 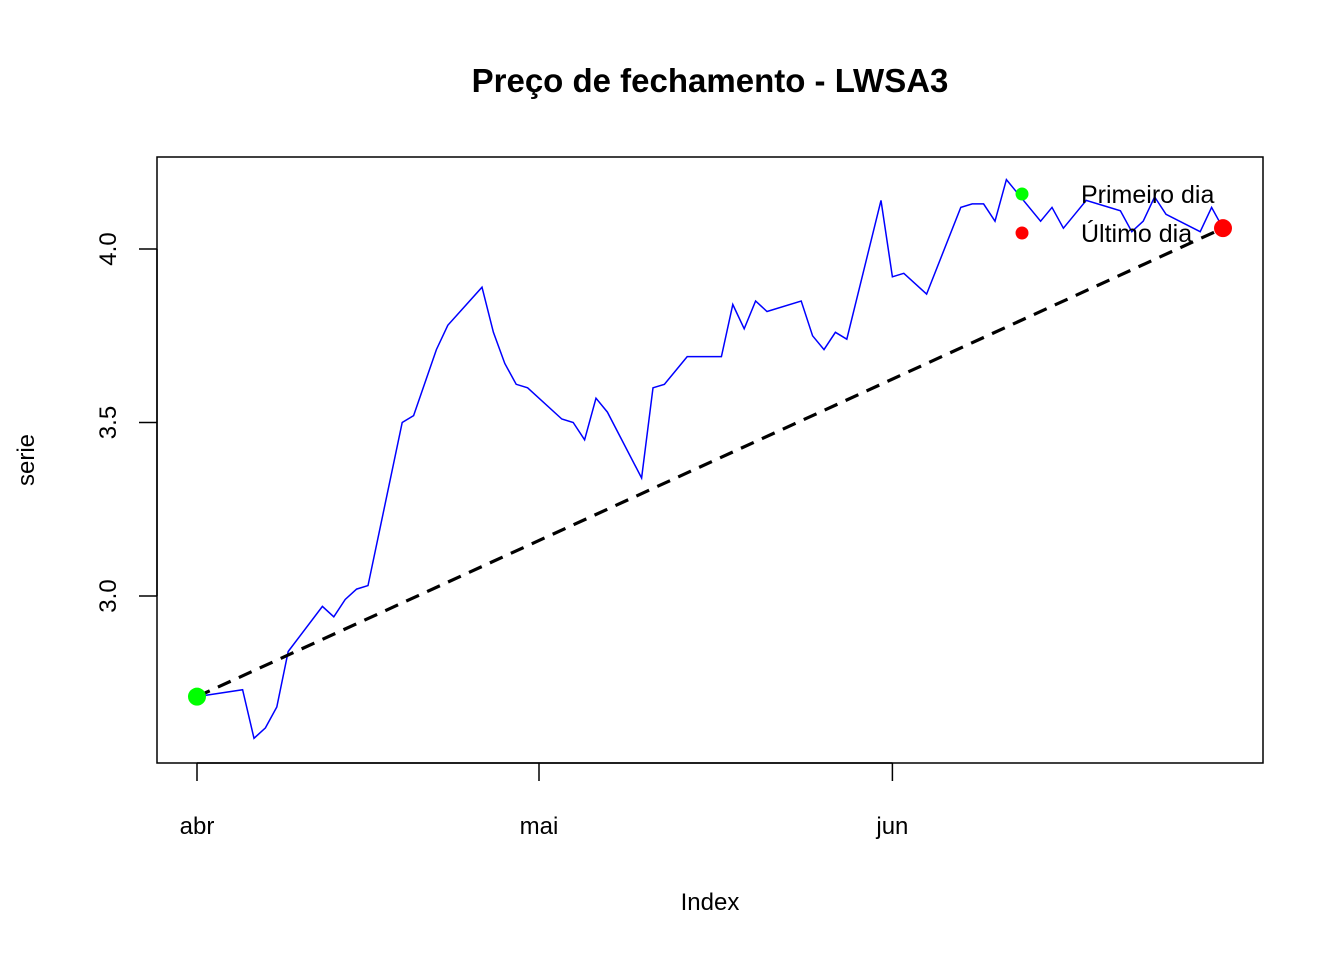 What do you see at coordinates (710, 80) in the screenshot?
I see `chart-title: Preço de fechamento - LWSA3` at bounding box center [710, 80].